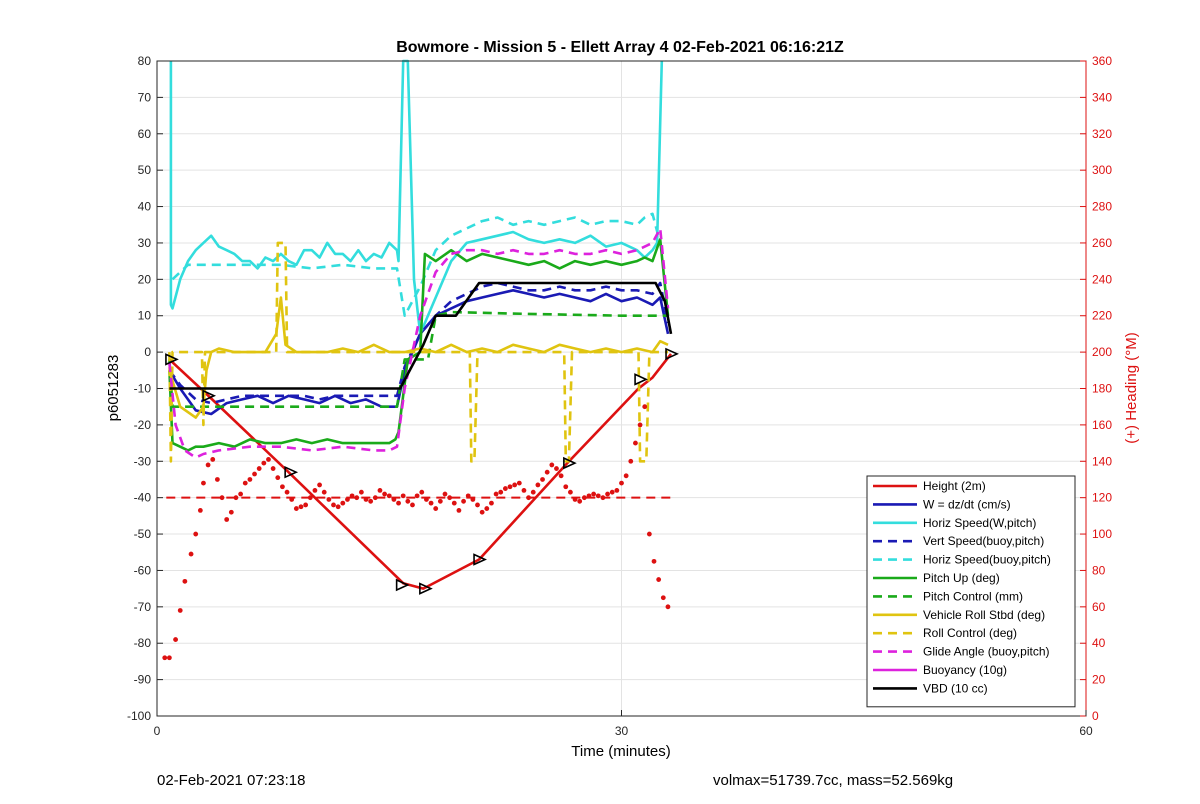 The height and width of the screenshot is (804, 1200). What do you see at coordinates (145, 61) in the screenshot?
I see `y-tick-label: 80` at bounding box center [145, 61].